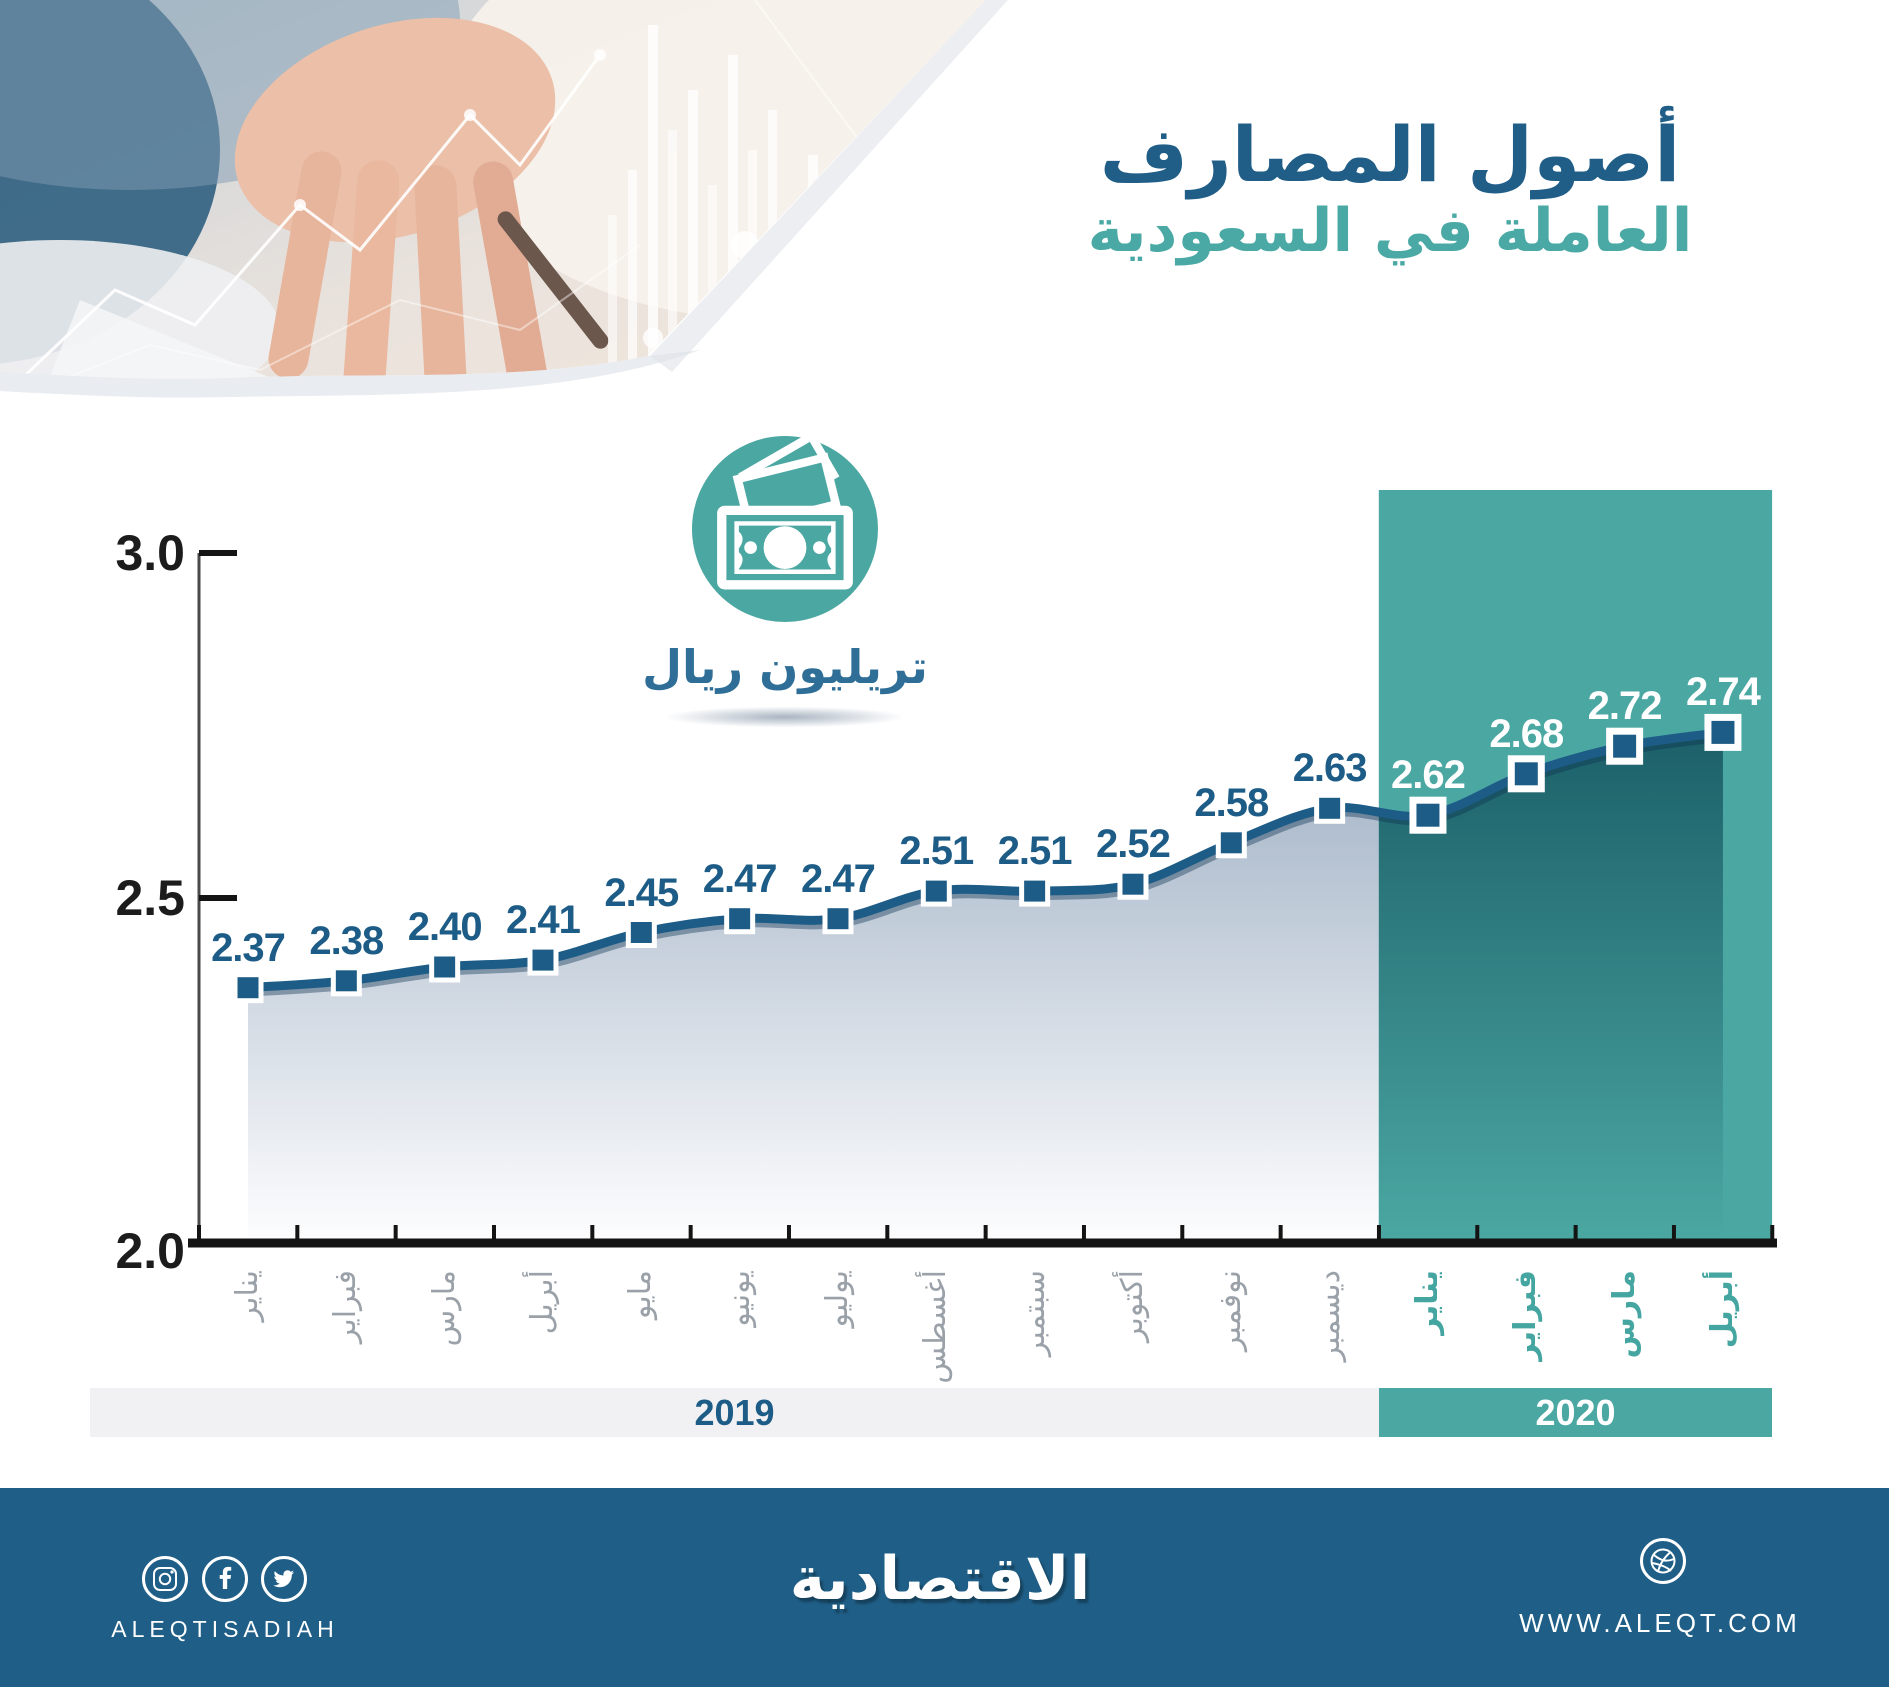  Describe the element at coordinates (165, 1579) in the screenshot. I see `instagram-icon` at that location.